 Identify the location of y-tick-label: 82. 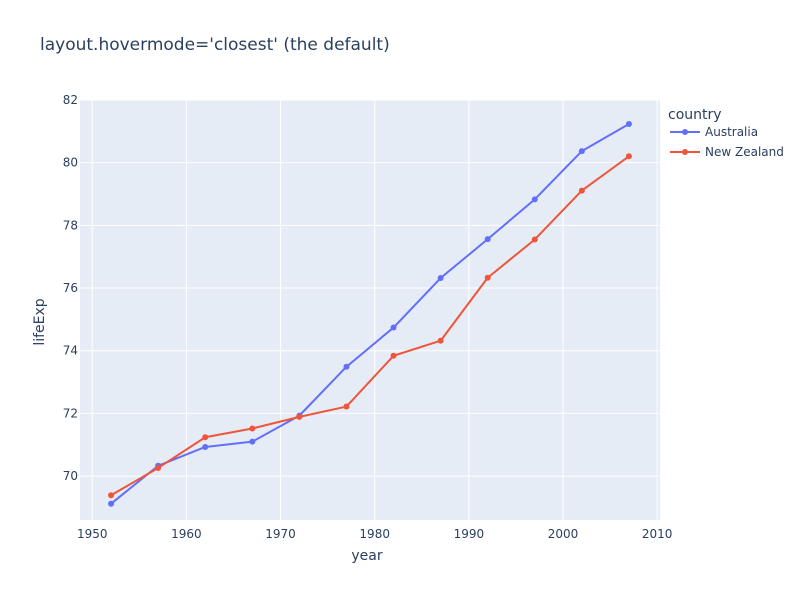
(70, 100).